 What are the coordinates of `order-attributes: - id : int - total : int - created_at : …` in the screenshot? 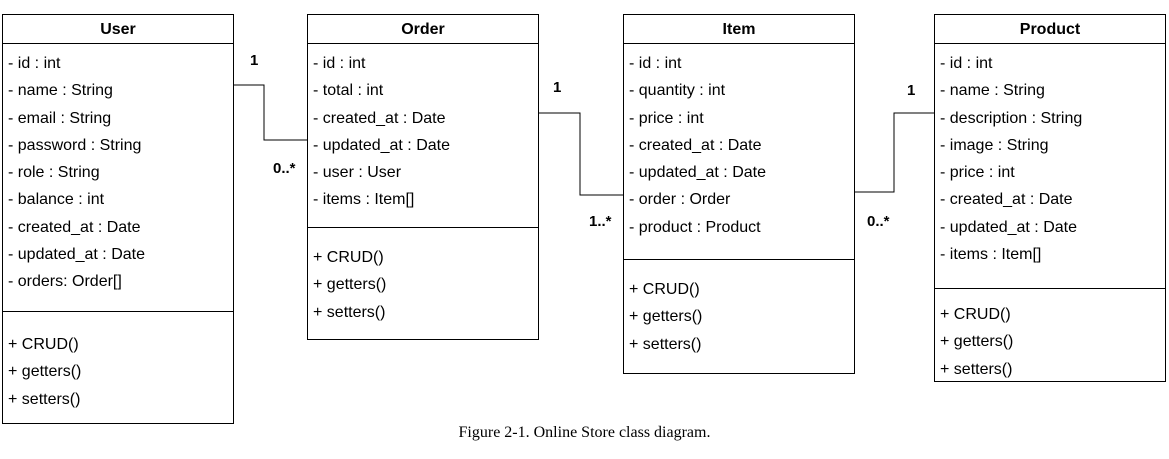 It's located at (423, 136).